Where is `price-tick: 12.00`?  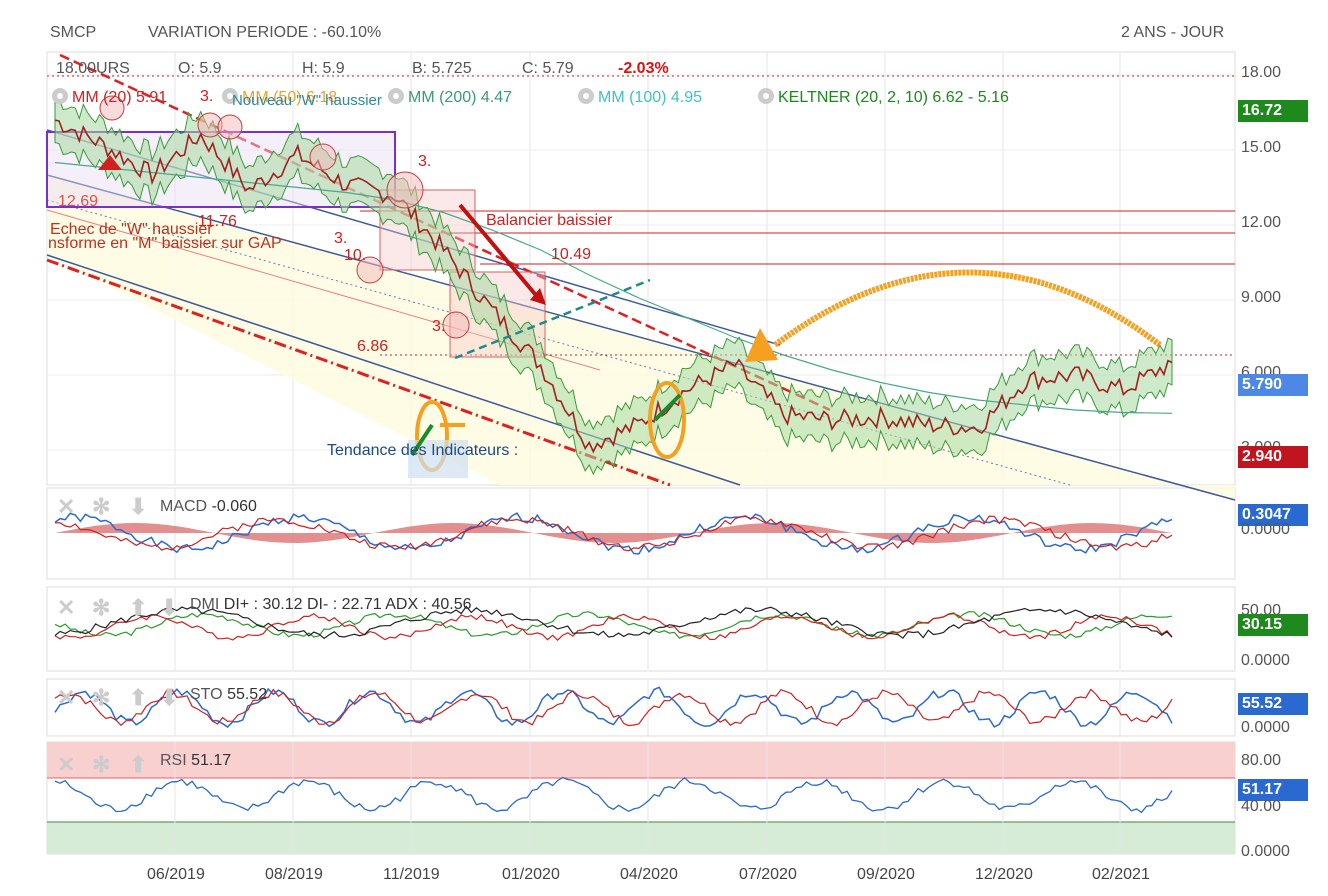 price-tick: 12.00 is located at coordinates (1261, 222).